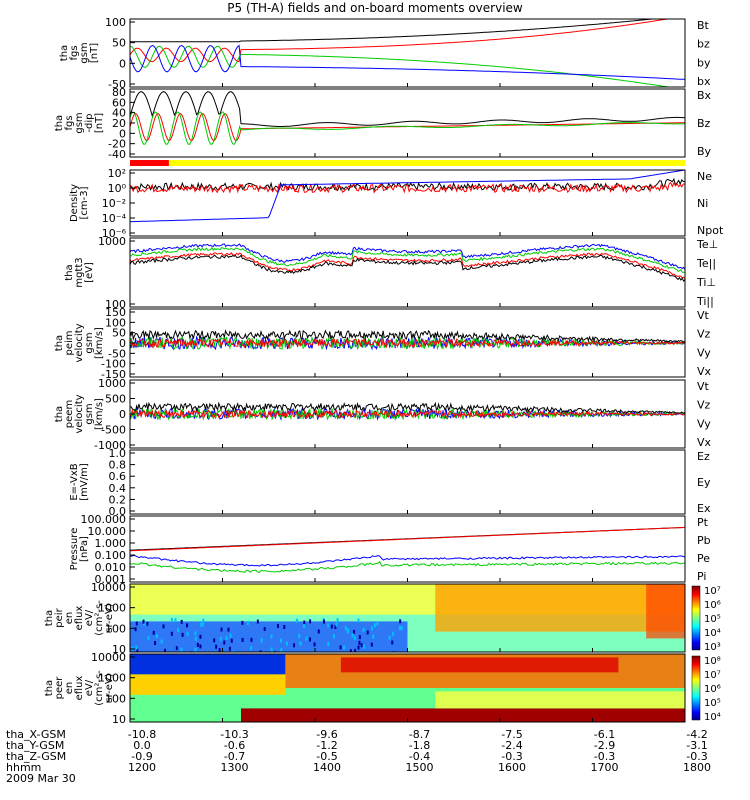  Describe the element at coordinates (109, 687) in the screenshot. I see `y-axis-label: sr-eV)` at that location.